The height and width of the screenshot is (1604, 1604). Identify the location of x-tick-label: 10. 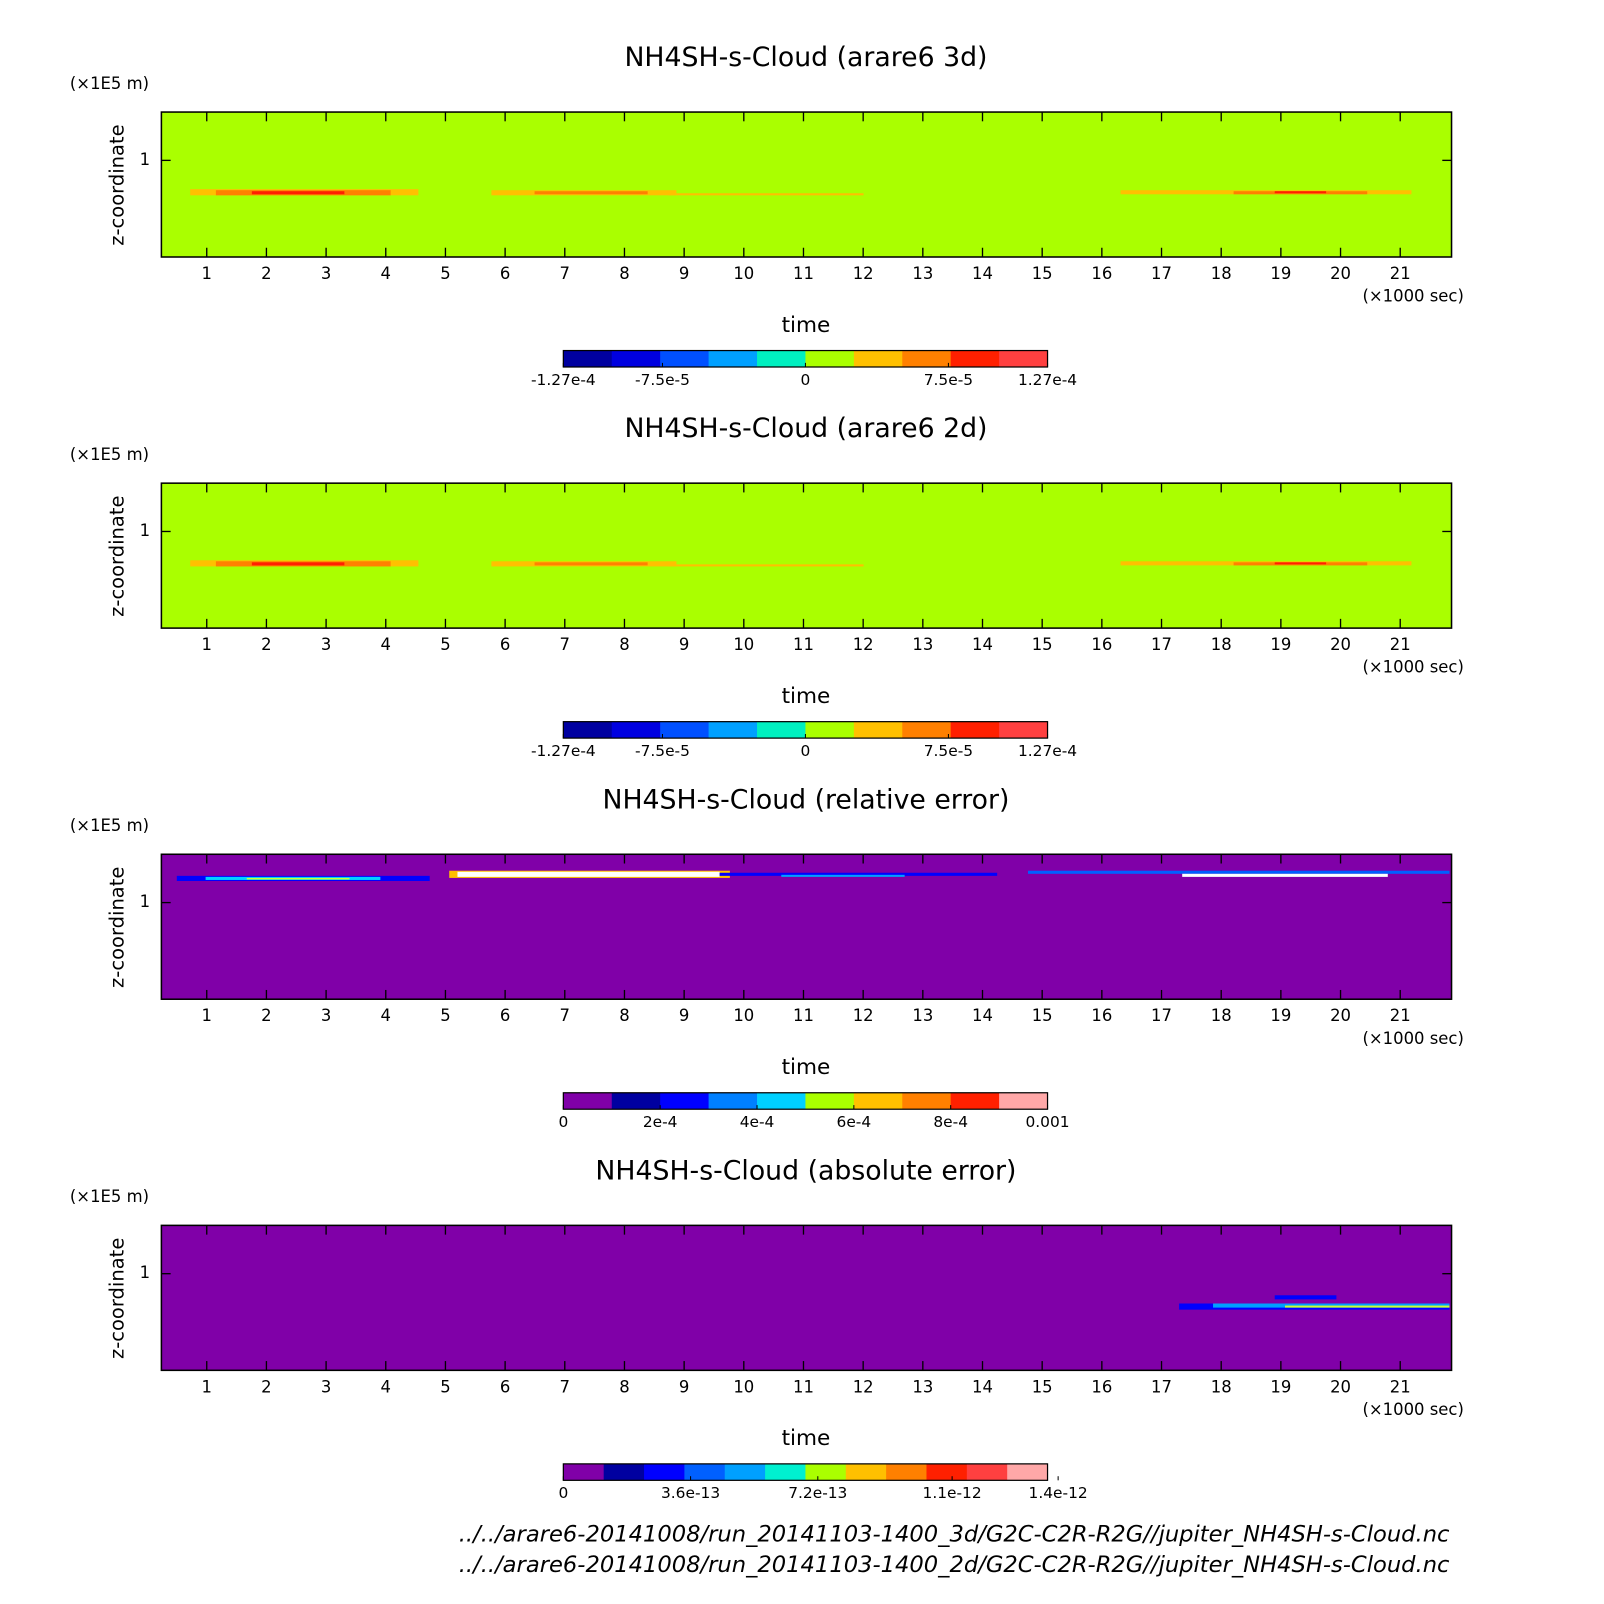
(743, 273).